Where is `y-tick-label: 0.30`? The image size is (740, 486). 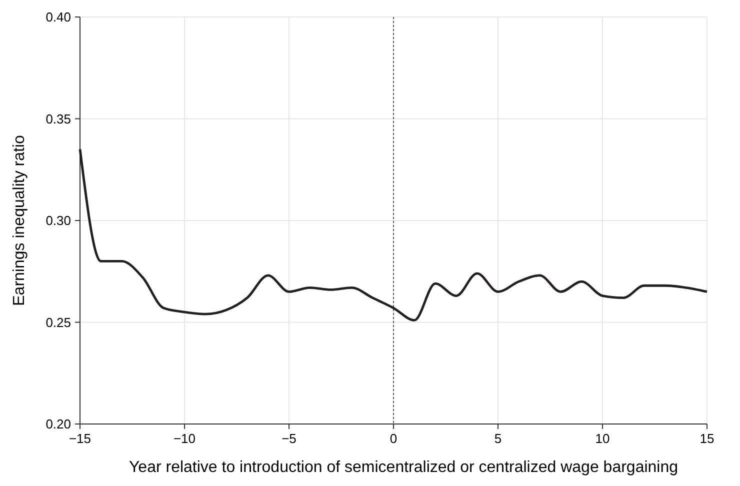 y-tick-label: 0.30 is located at coordinates (58, 220).